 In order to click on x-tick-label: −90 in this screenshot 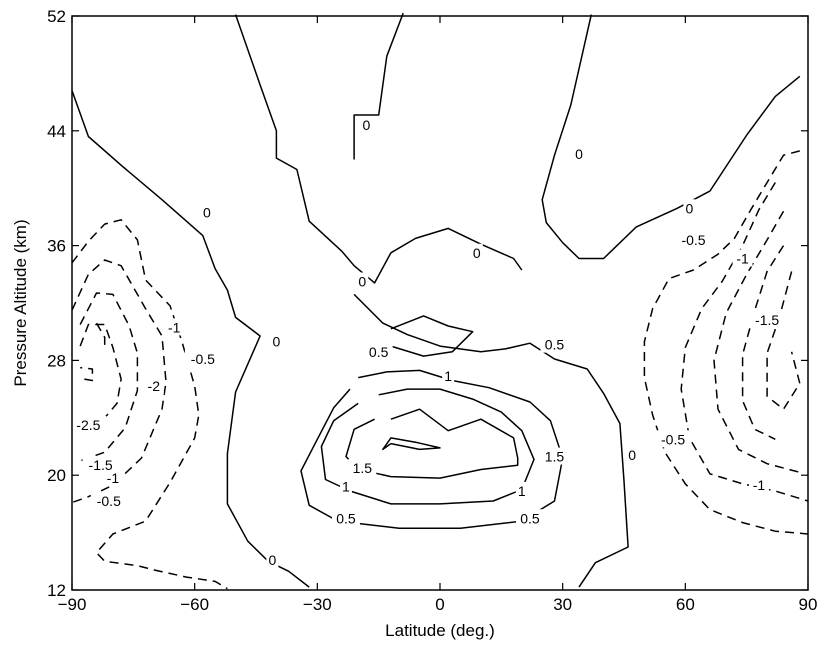, I will do `click(72, 604)`.